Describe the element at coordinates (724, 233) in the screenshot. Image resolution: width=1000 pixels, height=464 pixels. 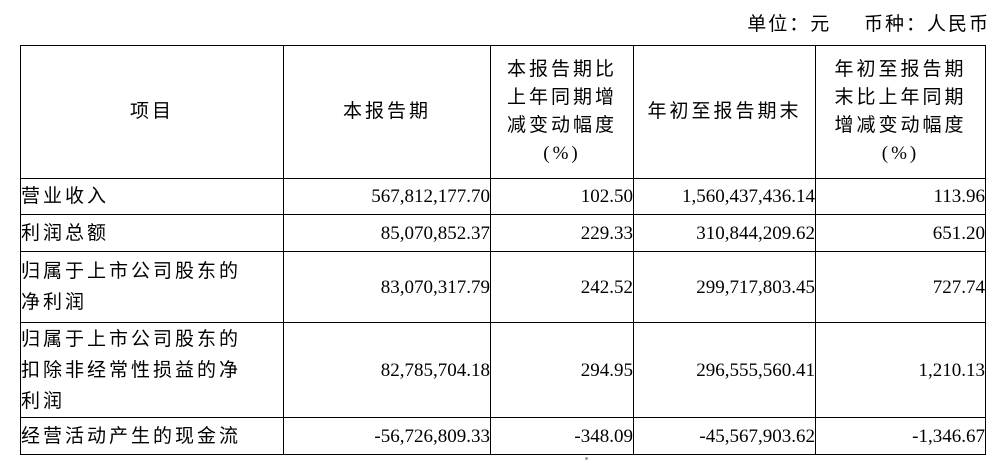
I see `table-cell: 310,844,209.62` at that location.